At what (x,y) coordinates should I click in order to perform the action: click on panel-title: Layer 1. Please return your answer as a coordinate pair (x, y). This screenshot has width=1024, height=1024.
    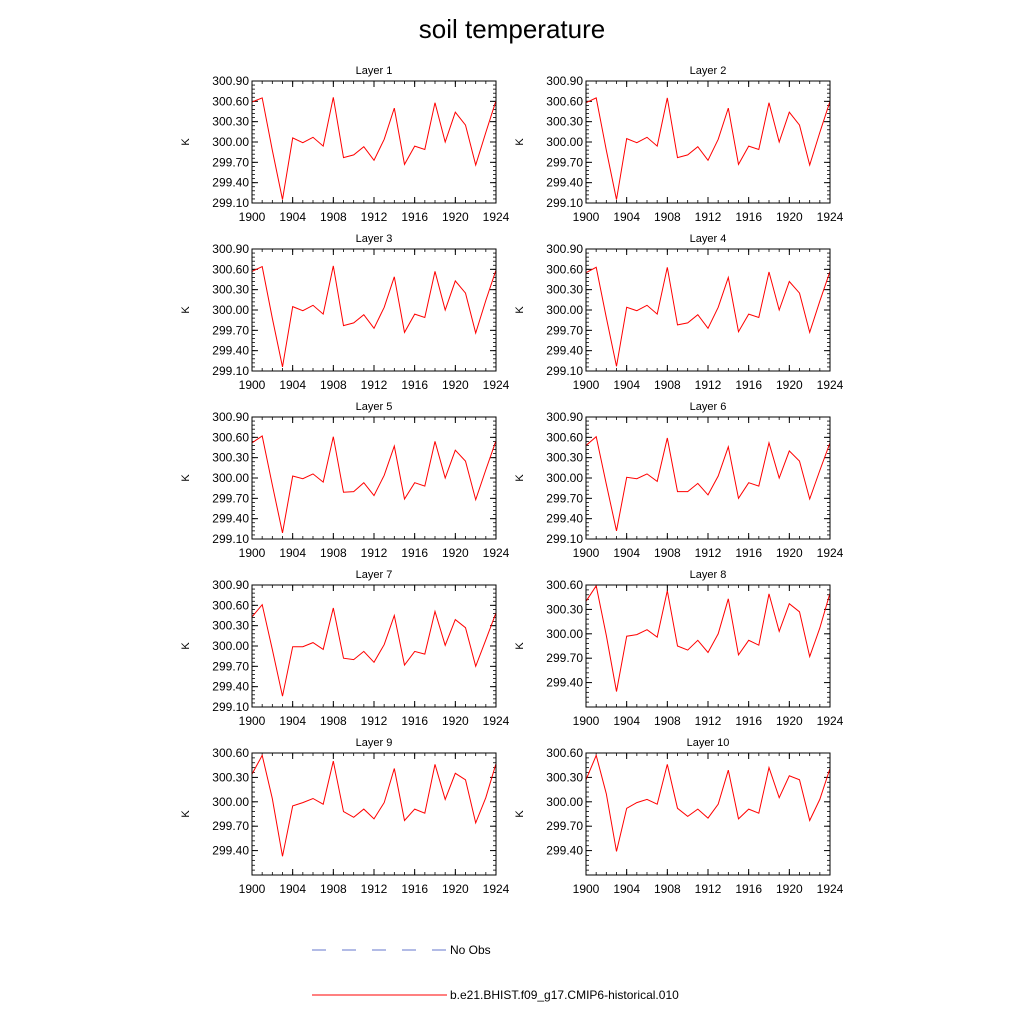
    Looking at the image, I should click on (374, 71).